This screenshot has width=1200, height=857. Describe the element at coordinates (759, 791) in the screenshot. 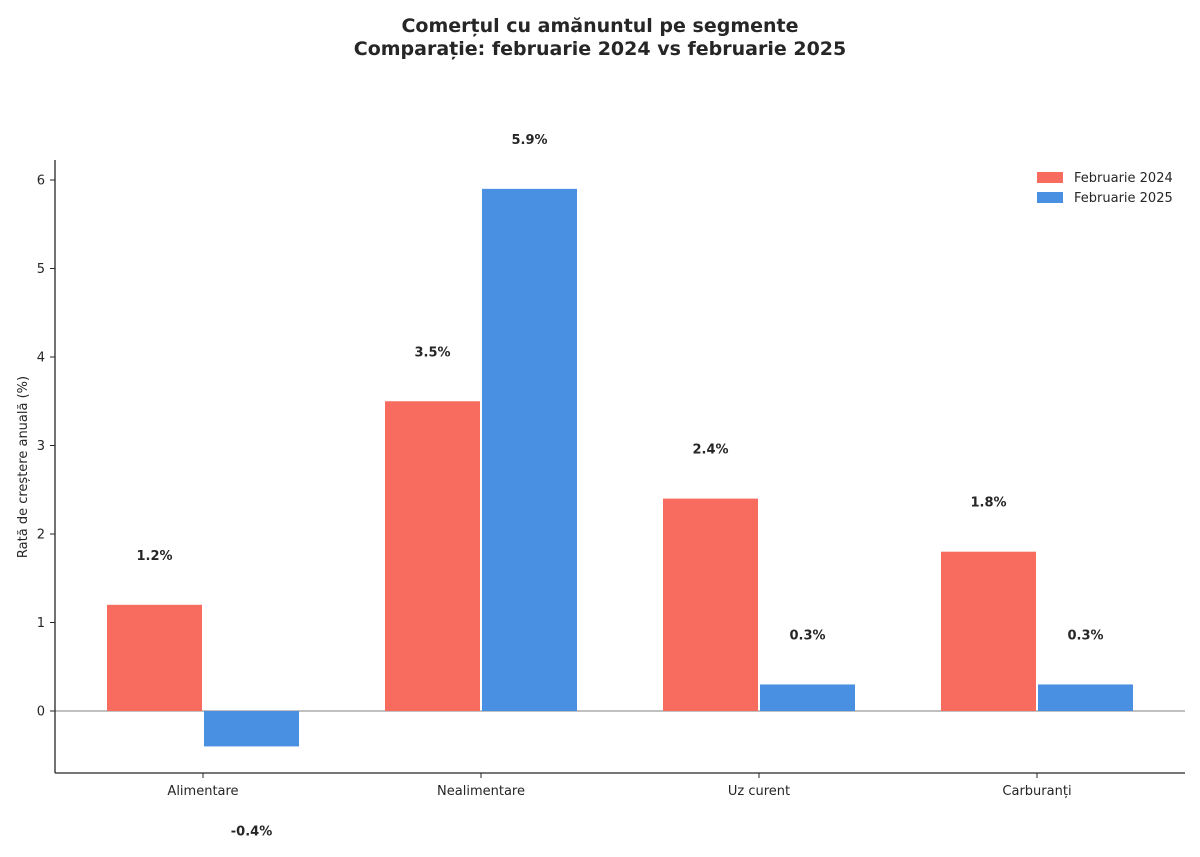

I see `x-tick-label: Uz curent` at that location.